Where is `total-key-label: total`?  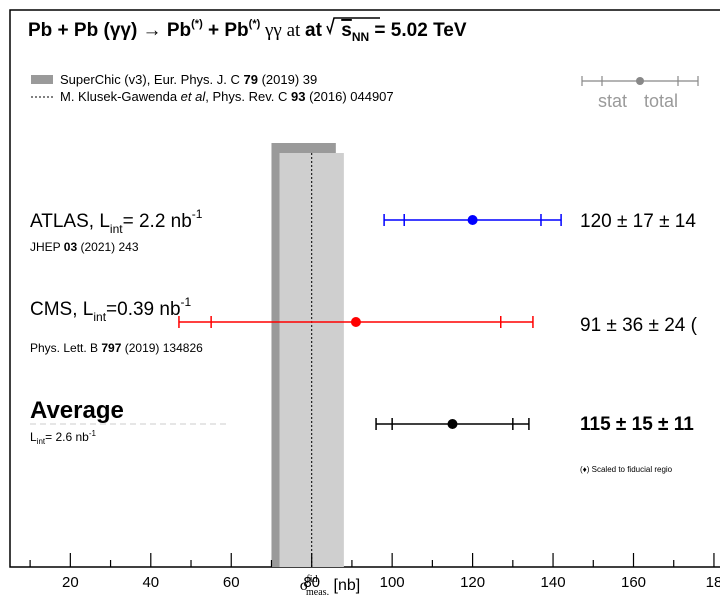
total-key-label: total is located at coordinates (661, 101).